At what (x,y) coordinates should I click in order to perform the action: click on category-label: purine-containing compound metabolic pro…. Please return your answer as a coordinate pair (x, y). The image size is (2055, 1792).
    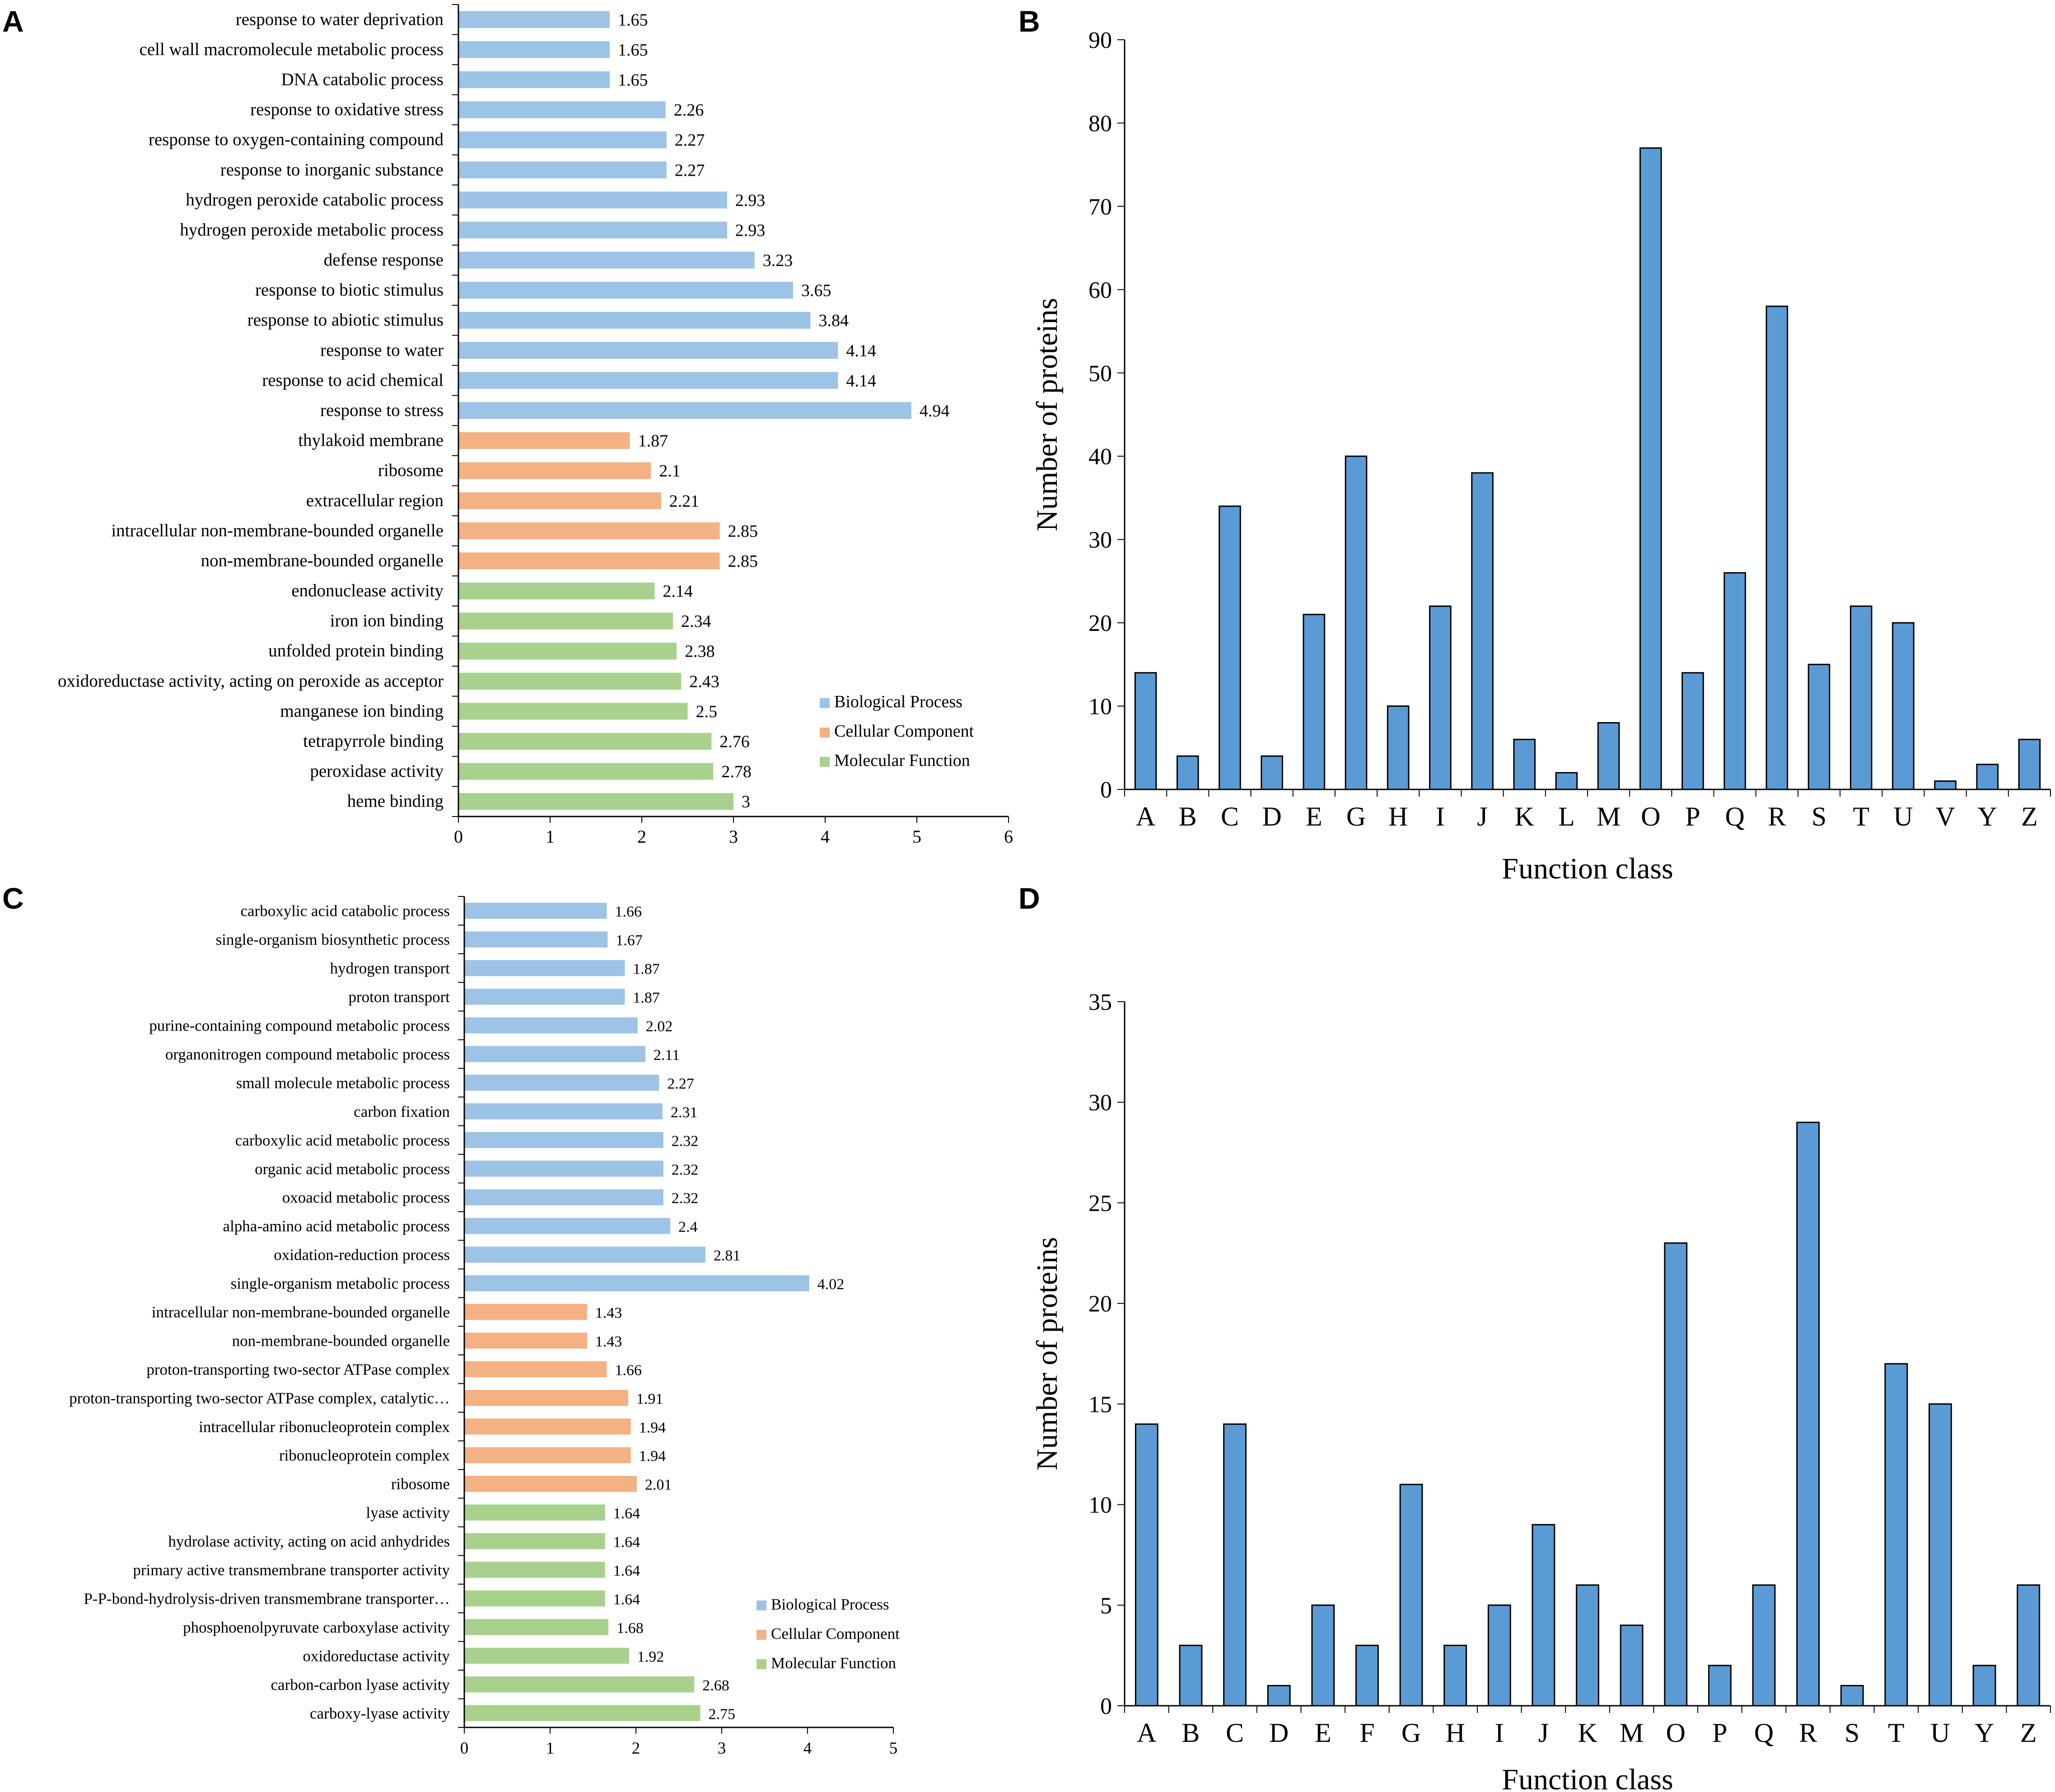
    Looking at the image, I should click on (299, 1026).